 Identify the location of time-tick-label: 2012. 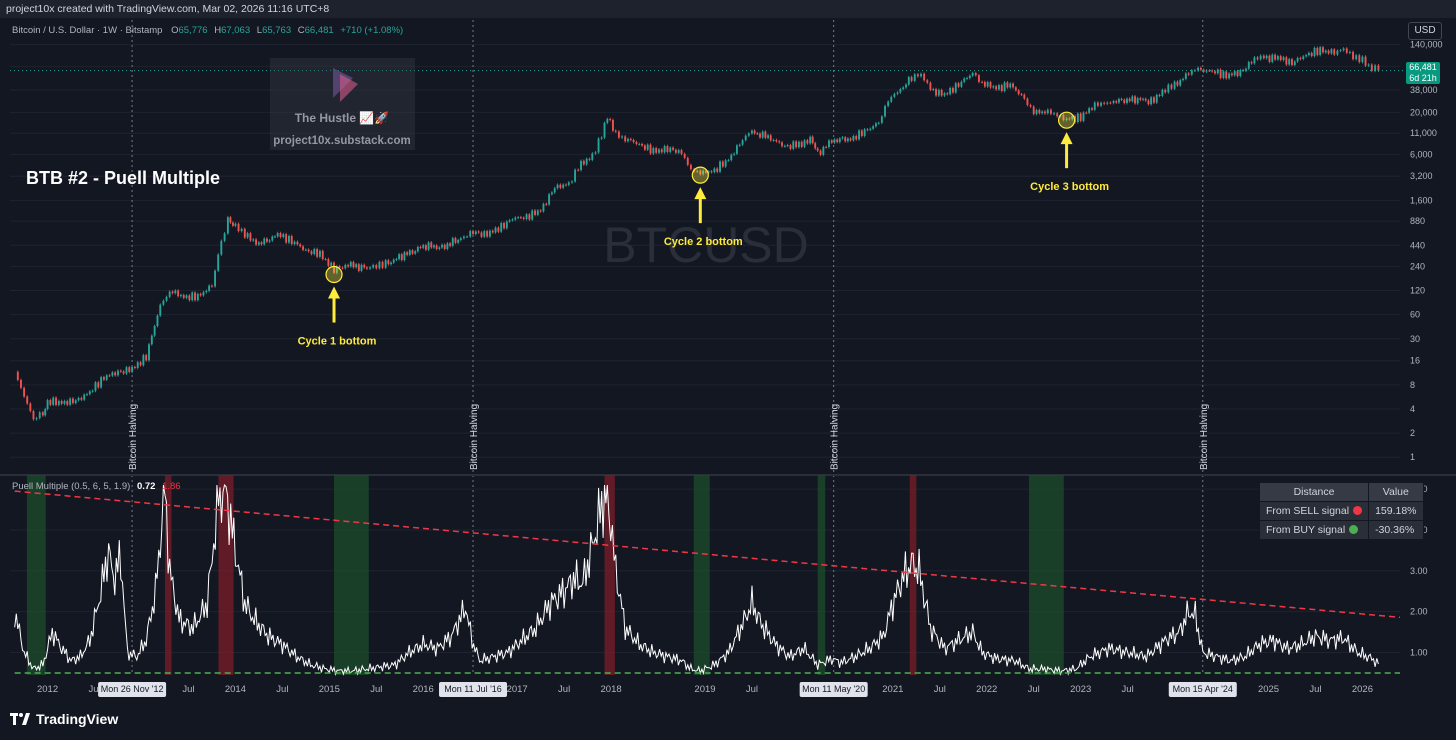
(47, 689).